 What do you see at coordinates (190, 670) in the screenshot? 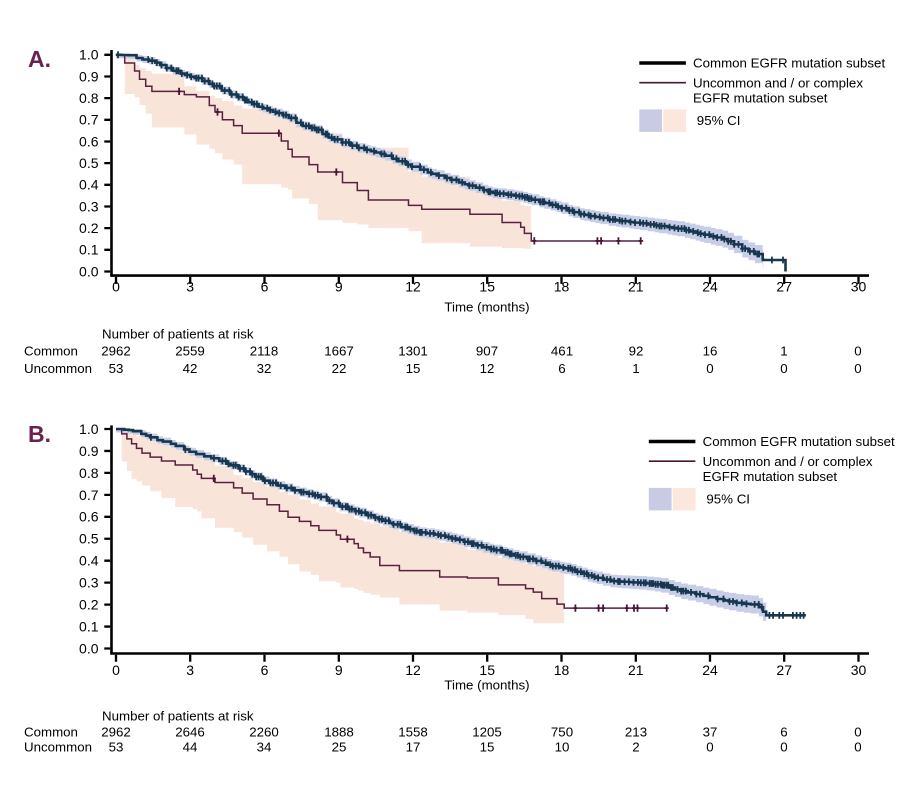
I see `svg-text: 3` at bounding box center [190, 670].